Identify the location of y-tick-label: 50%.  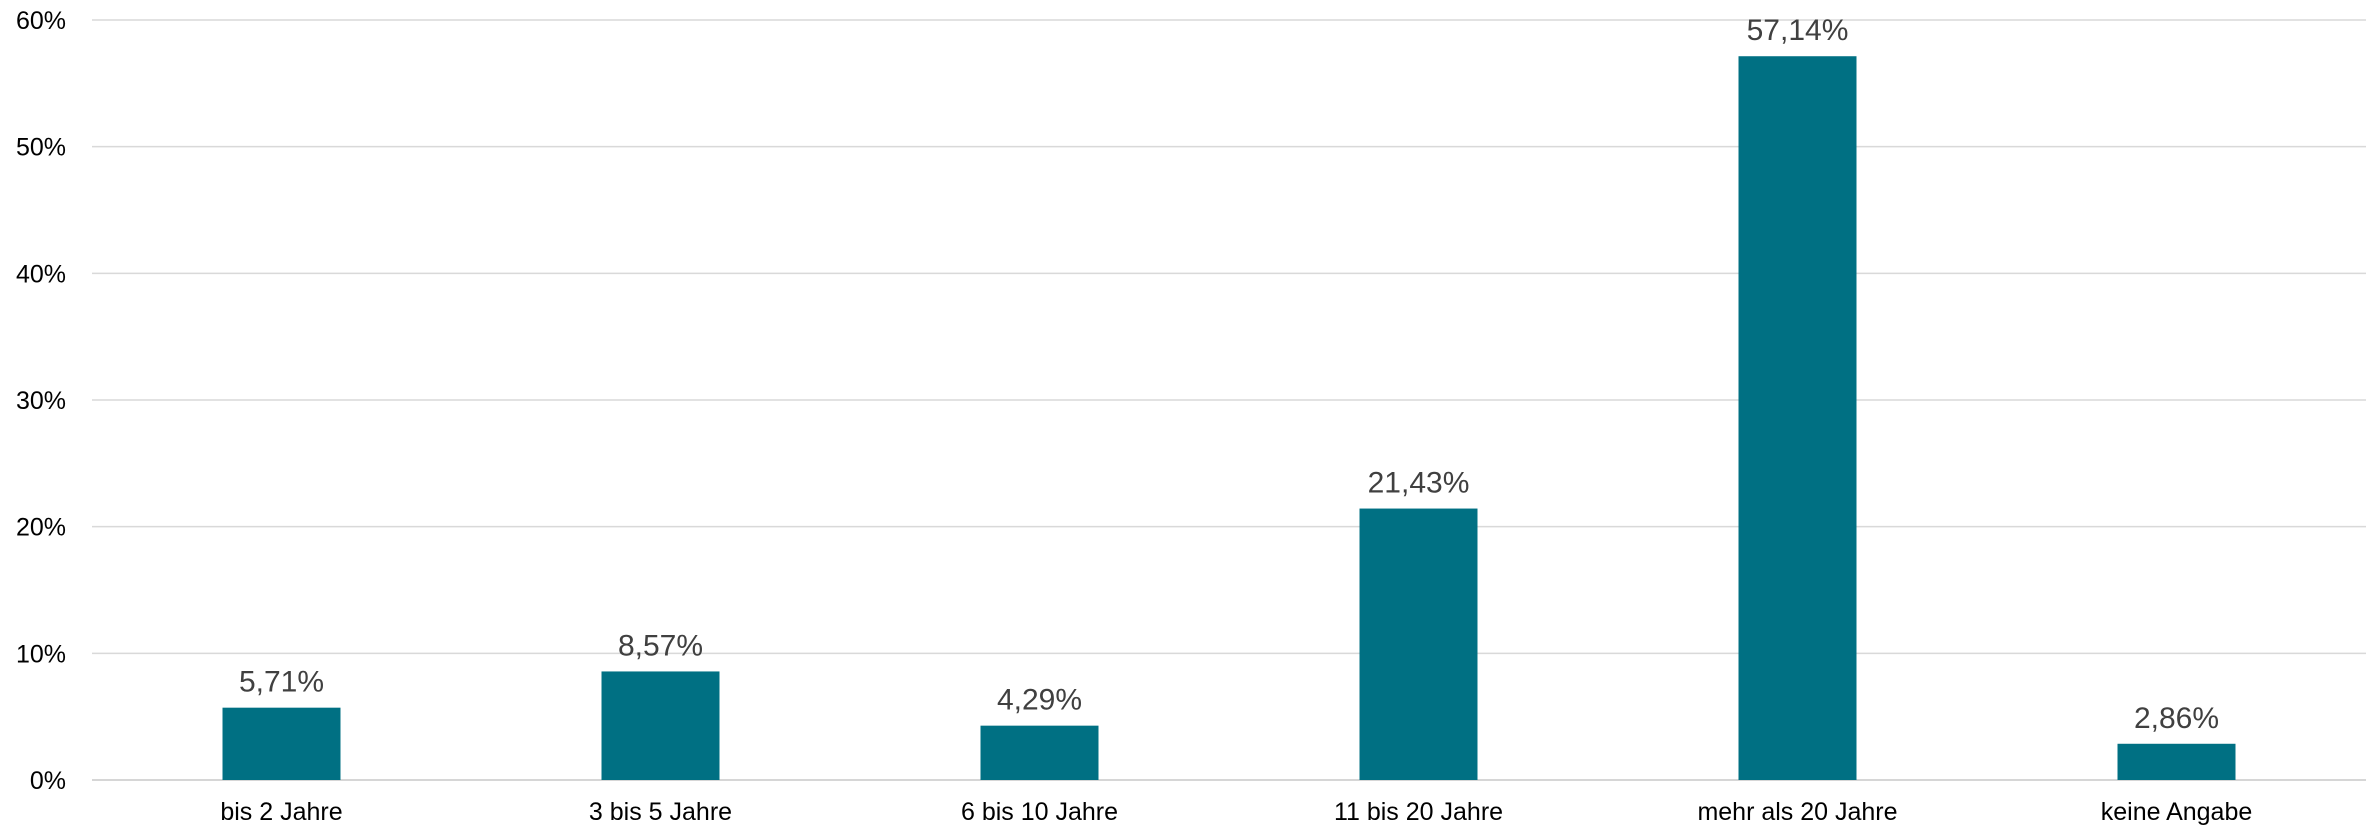
(41, 148).